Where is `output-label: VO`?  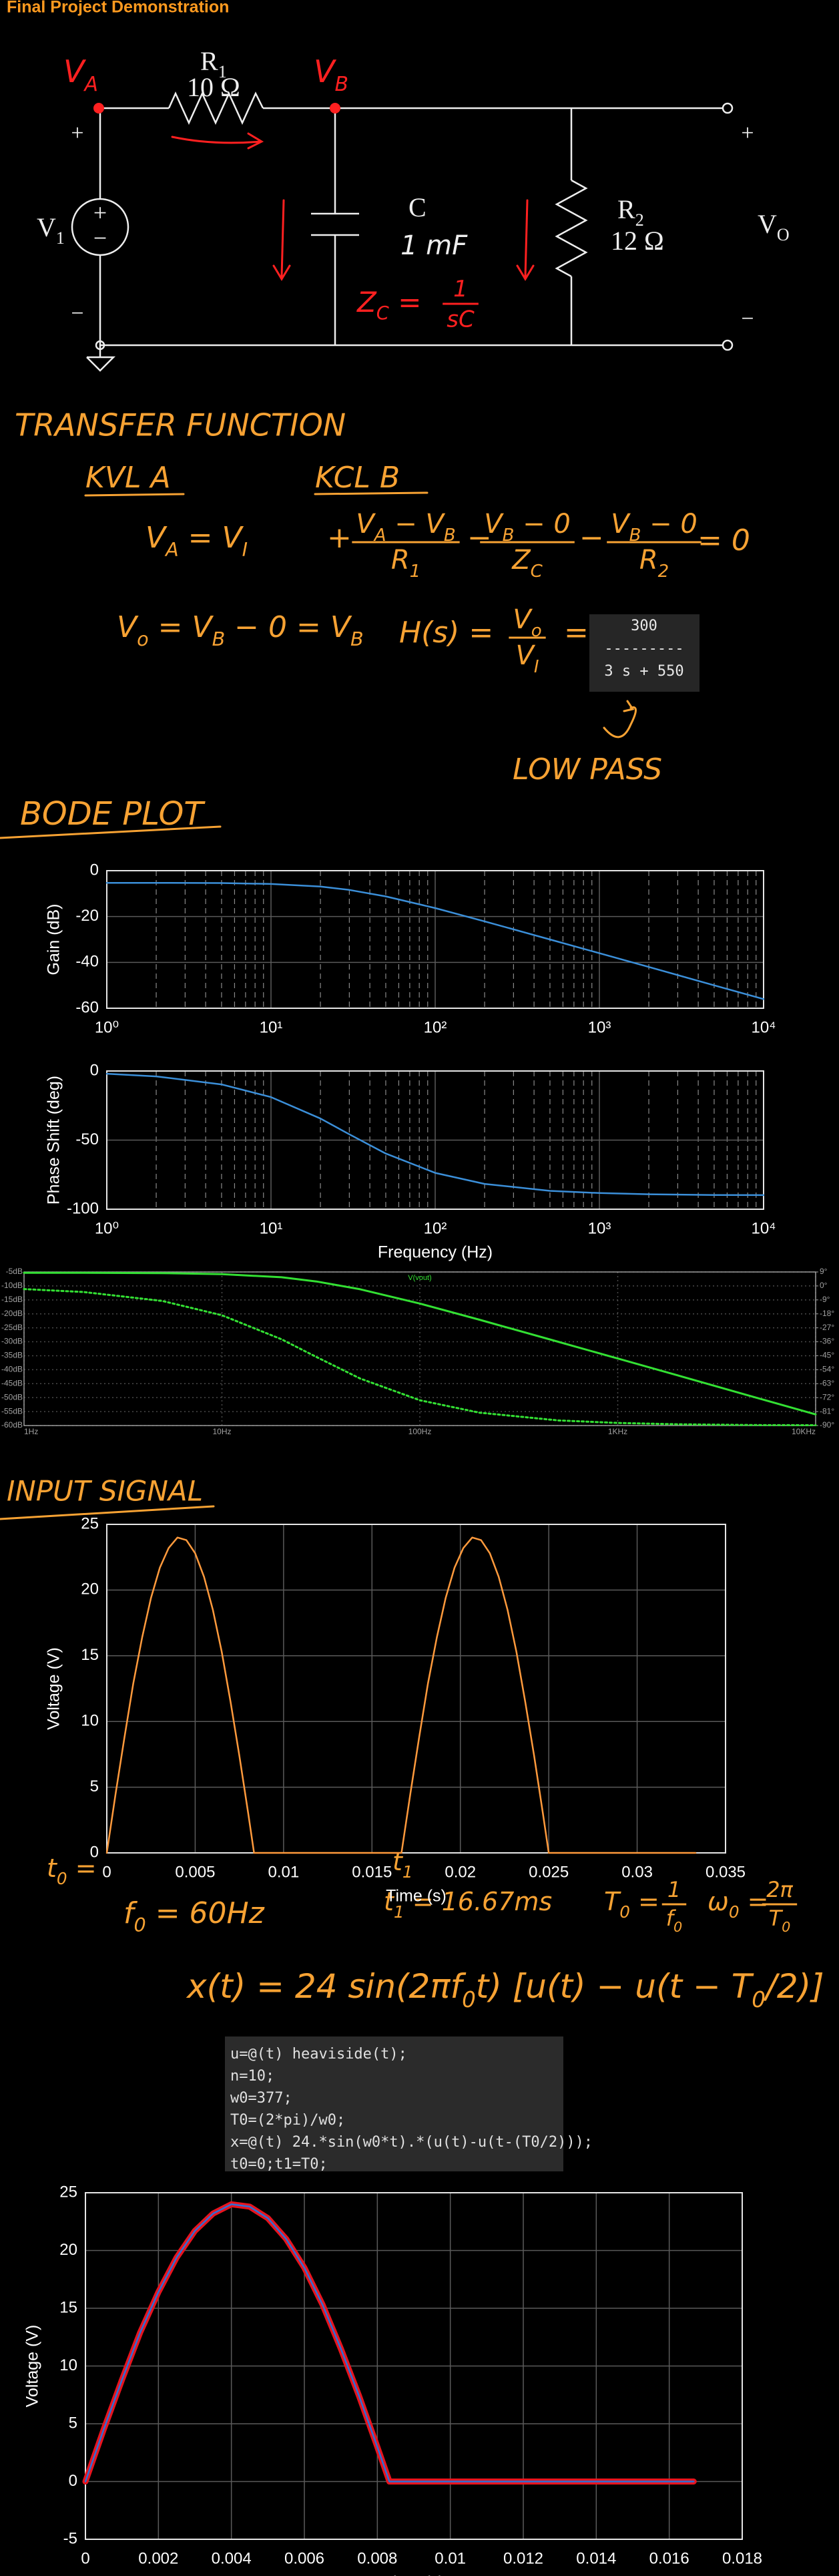 output-label: VO is located at coordinates (774, 226).